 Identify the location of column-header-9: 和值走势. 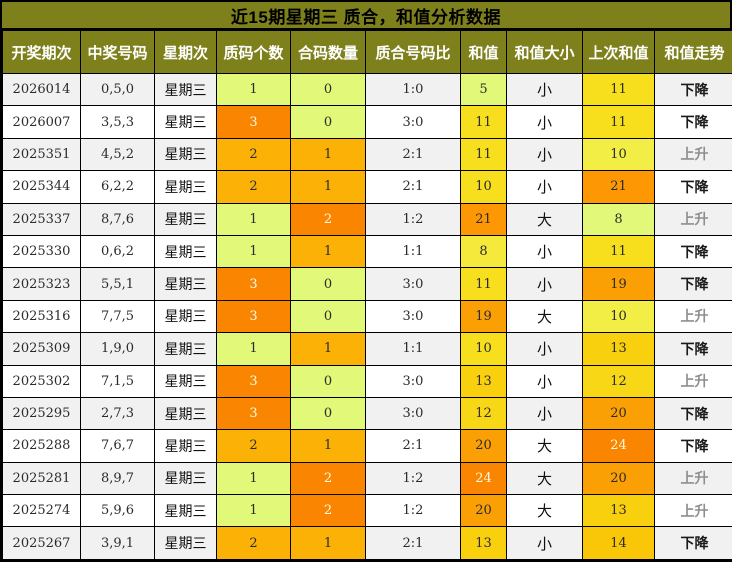
(693, 52).